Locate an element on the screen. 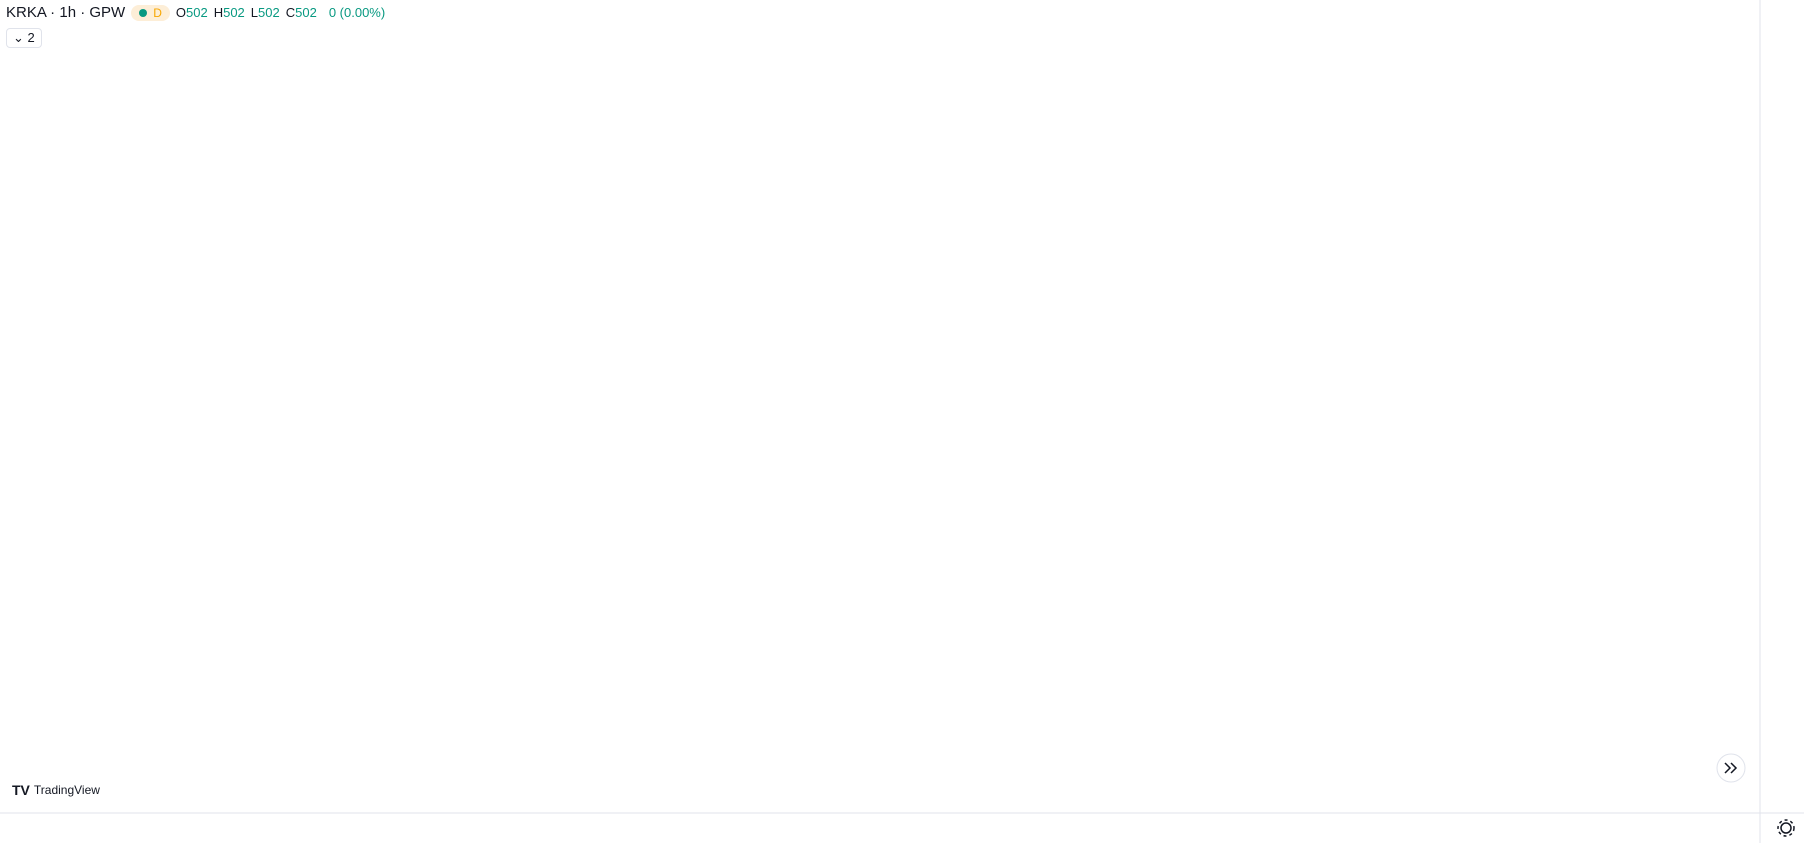  symbol: KRKA · 1h · GPW is located at coordinates (66, 12).